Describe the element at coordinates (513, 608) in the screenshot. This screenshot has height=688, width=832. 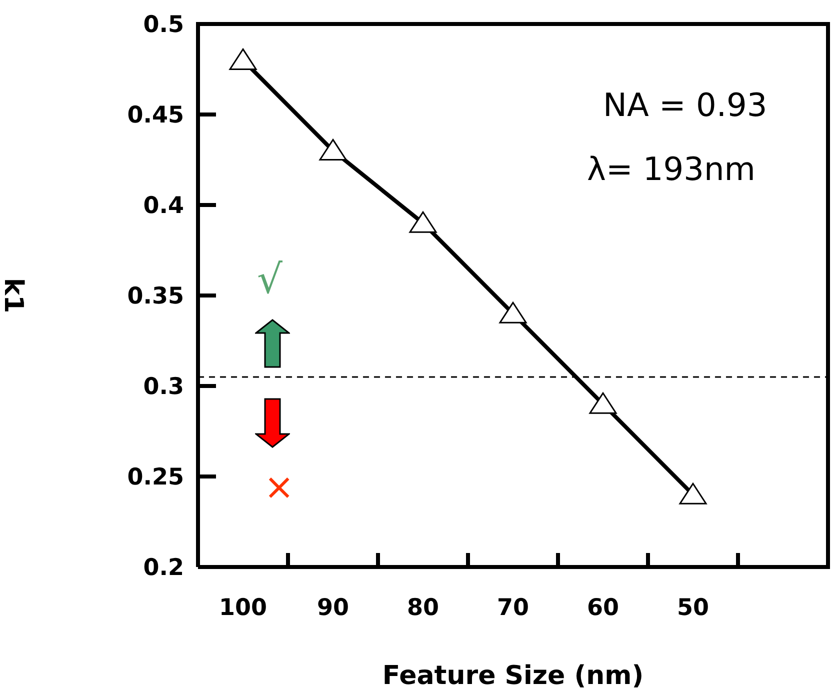
I see `x-tick-label: 70` at that location.